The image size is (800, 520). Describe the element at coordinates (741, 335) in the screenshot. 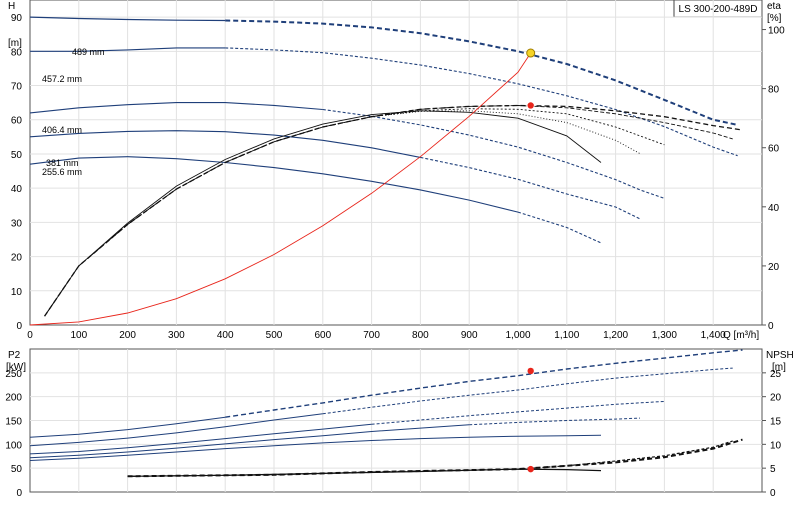

I see `x-axis-label: Q [m³/h]` at that location.